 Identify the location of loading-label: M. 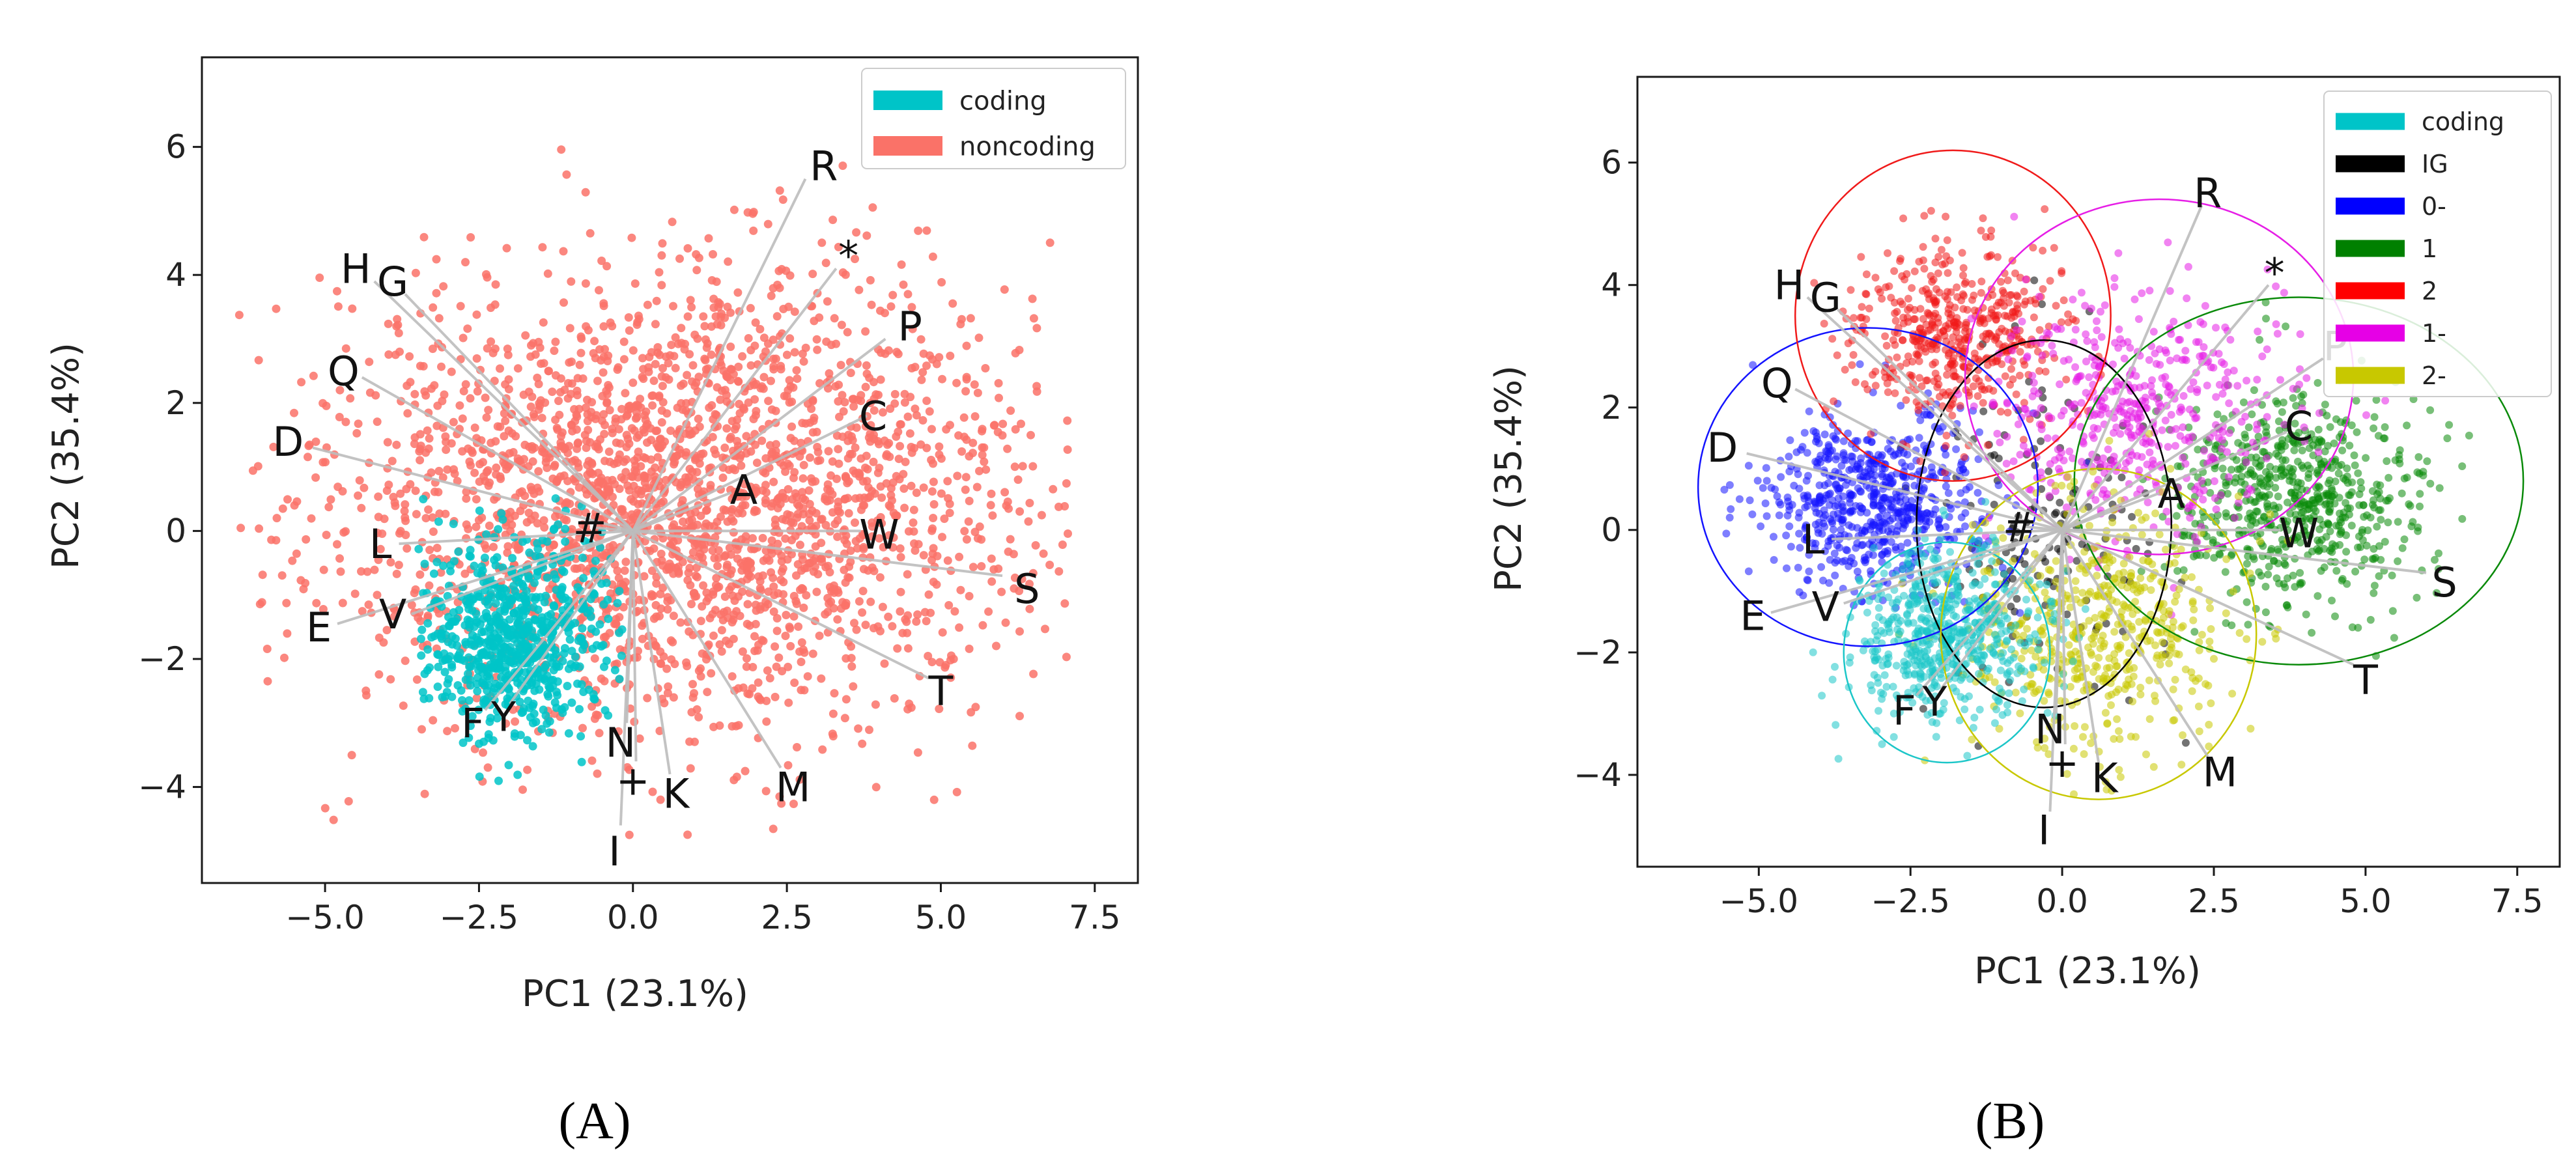
(793, 787).